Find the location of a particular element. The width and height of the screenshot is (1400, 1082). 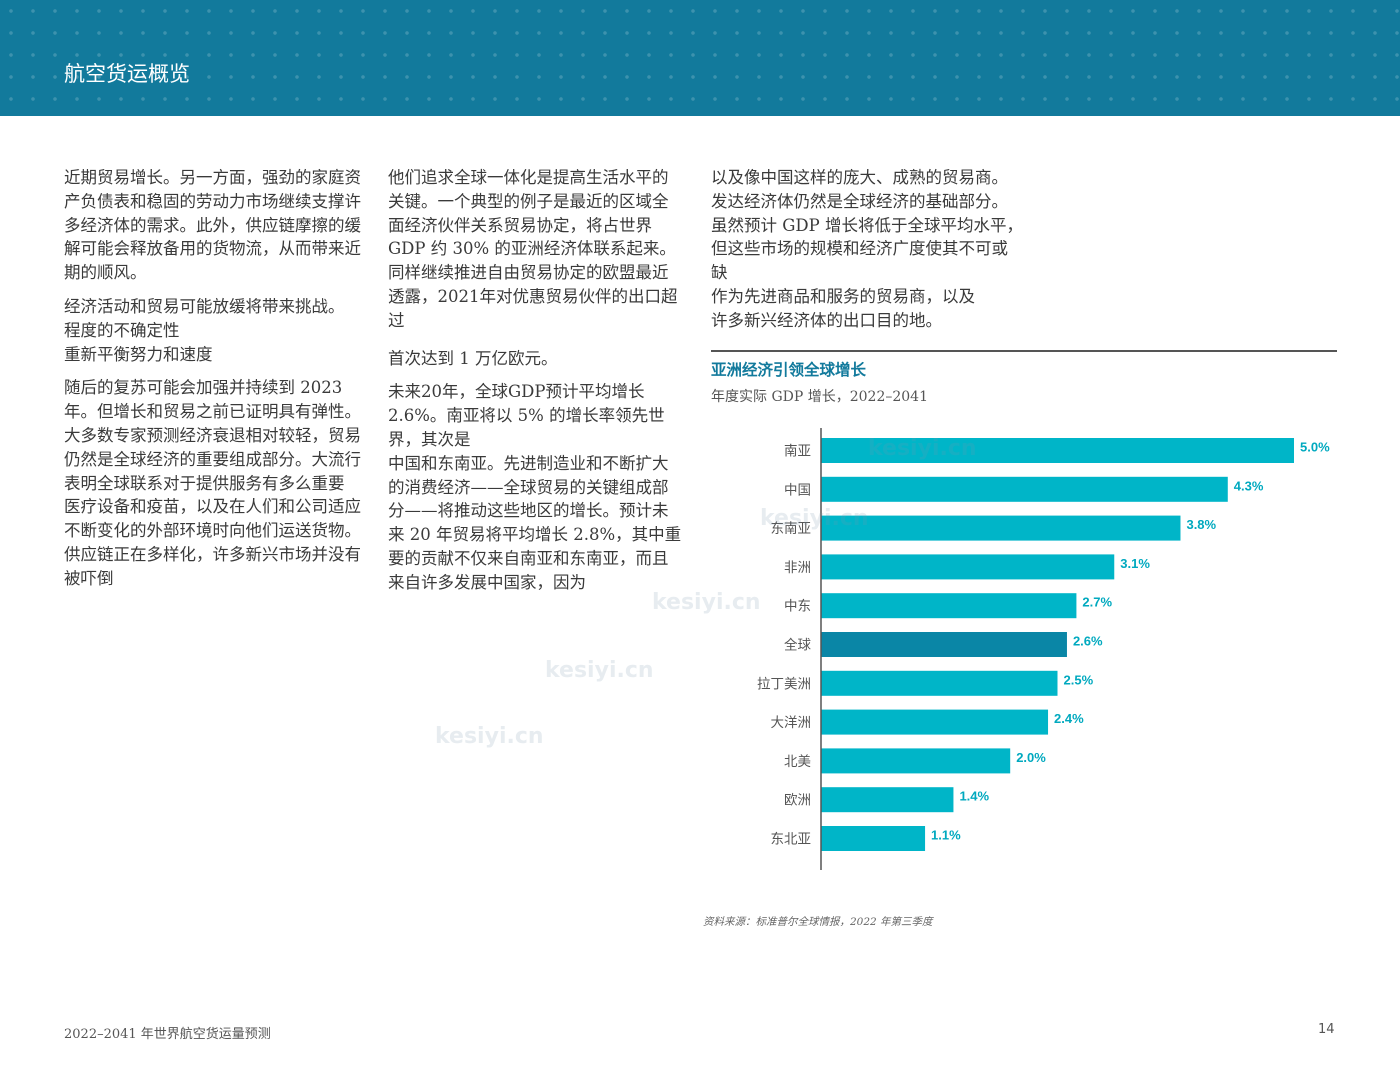

value-label: 2.0% is located at coordinates (1031, 757).